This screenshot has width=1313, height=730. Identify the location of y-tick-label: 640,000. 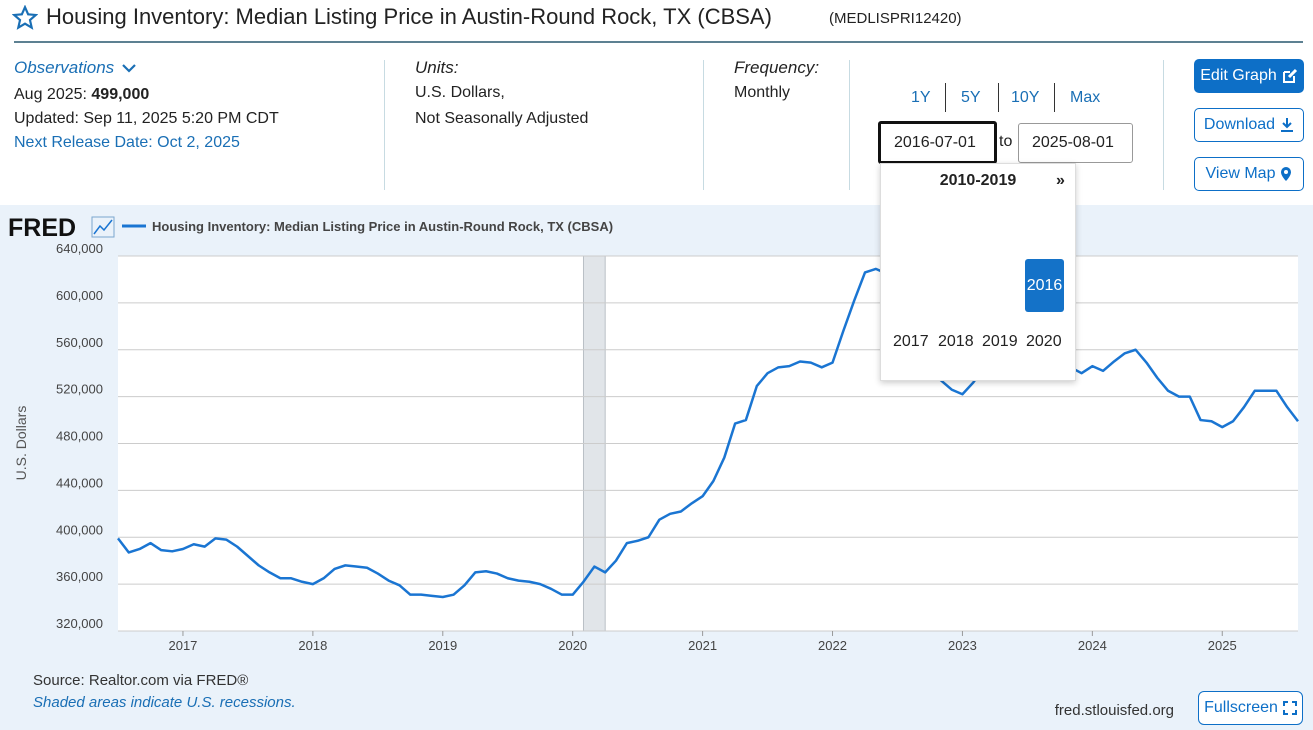
(79, 248).